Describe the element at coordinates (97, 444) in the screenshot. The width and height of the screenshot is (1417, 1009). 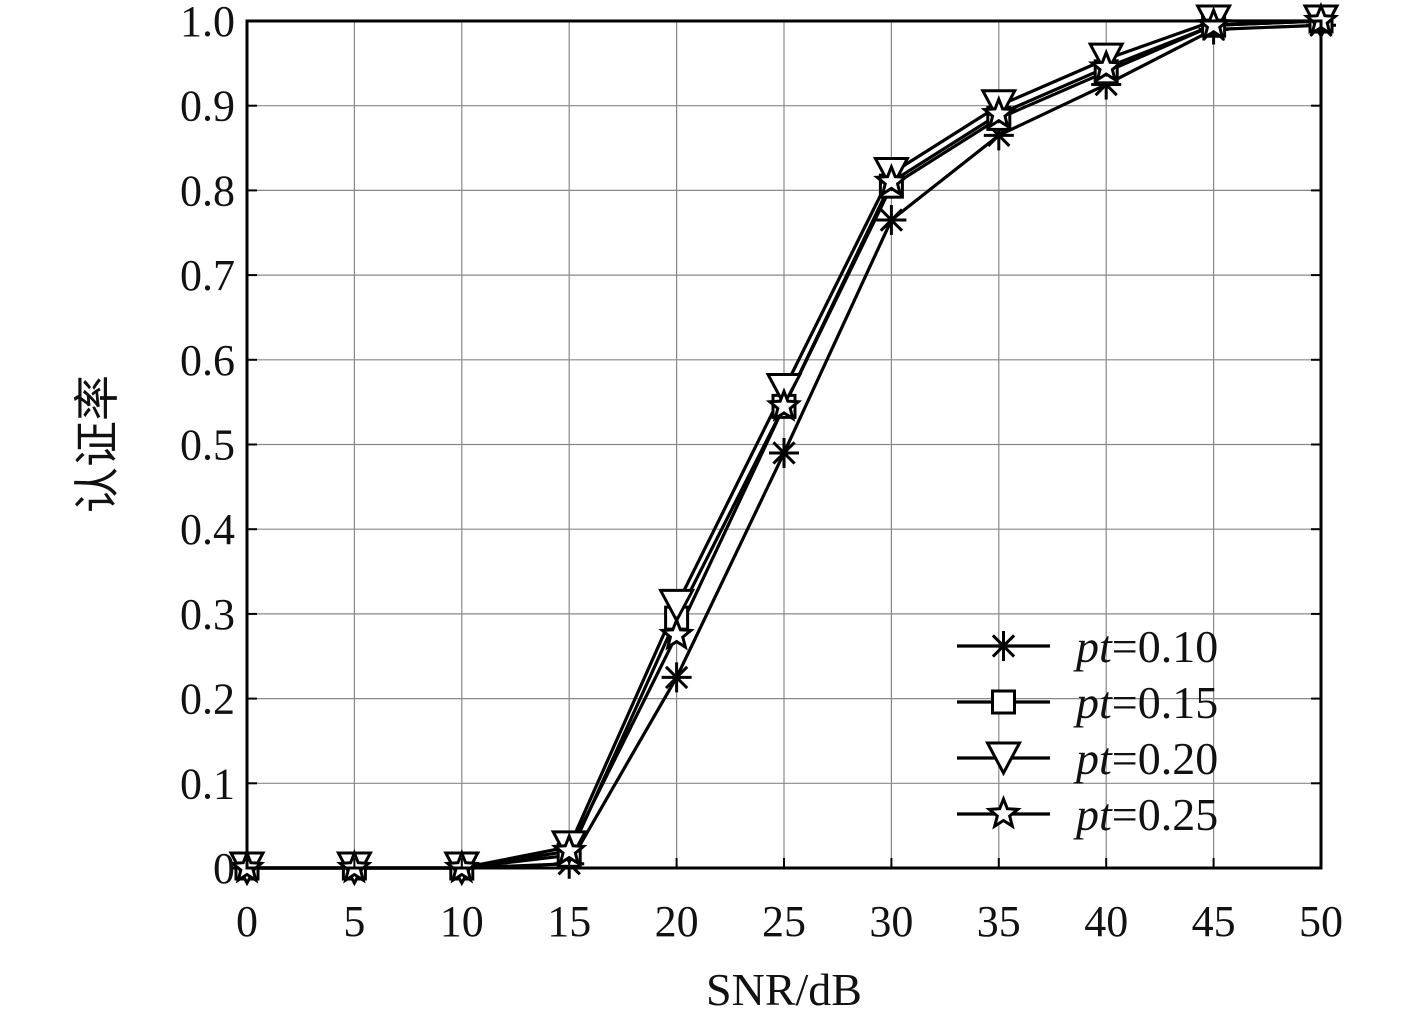
I see `y-axis-label: 认证率` at that location.